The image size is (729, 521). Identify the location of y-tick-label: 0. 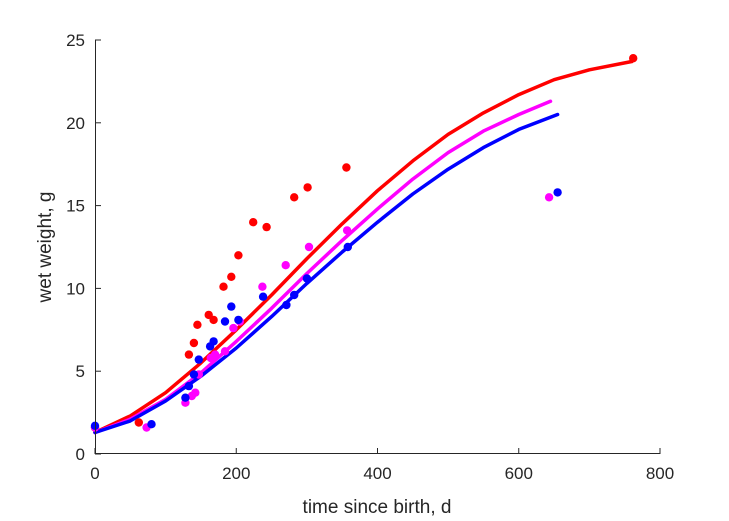
(80, 454).